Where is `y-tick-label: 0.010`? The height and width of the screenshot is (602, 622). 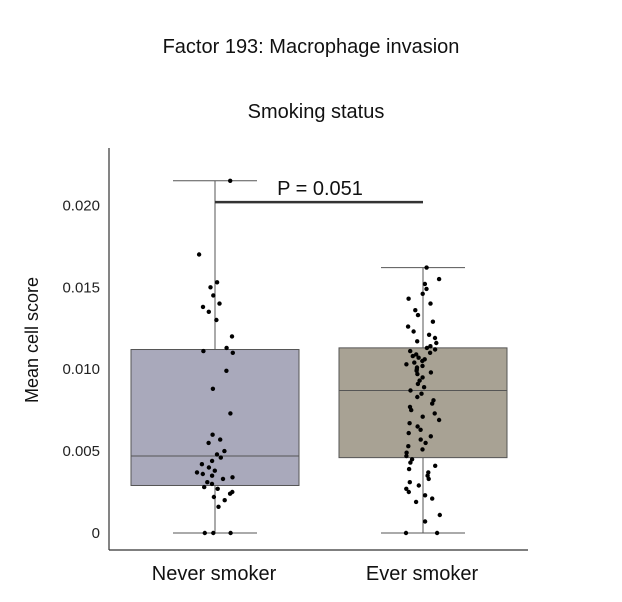
y-tick-label: 0.010 is located at coordinates (81, 369).